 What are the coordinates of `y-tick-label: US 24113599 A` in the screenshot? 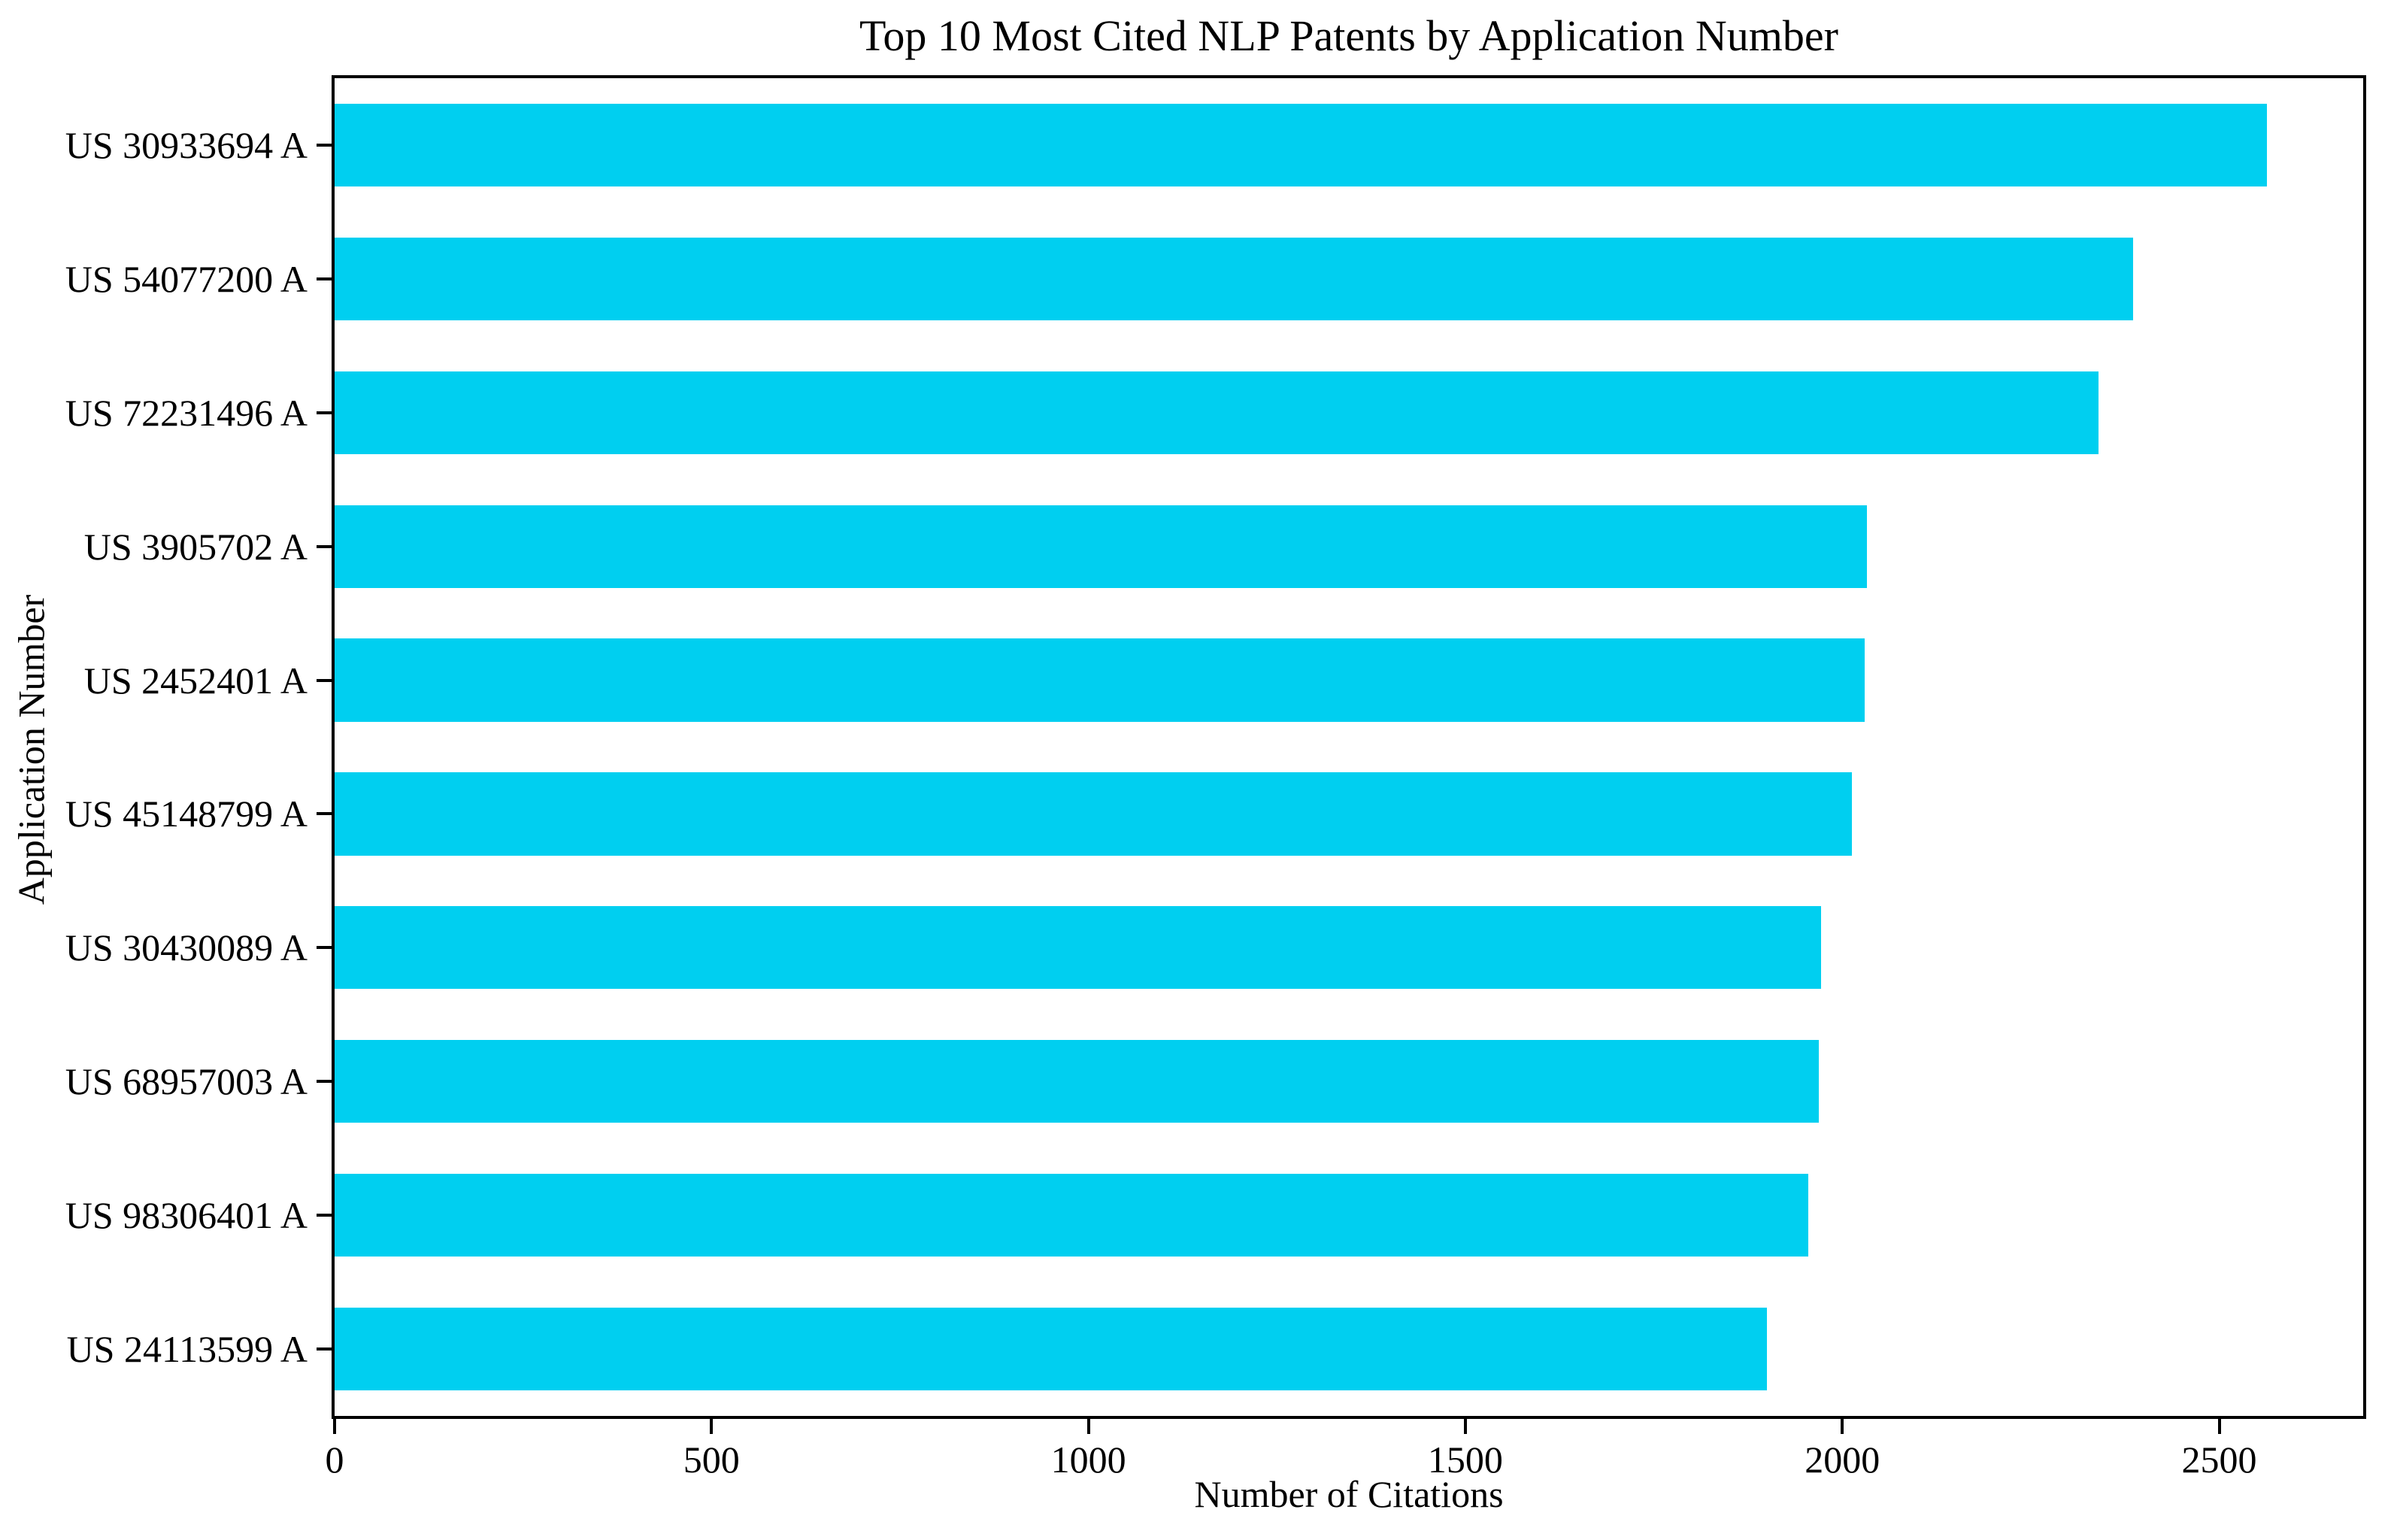 It's located at (187, 1349).